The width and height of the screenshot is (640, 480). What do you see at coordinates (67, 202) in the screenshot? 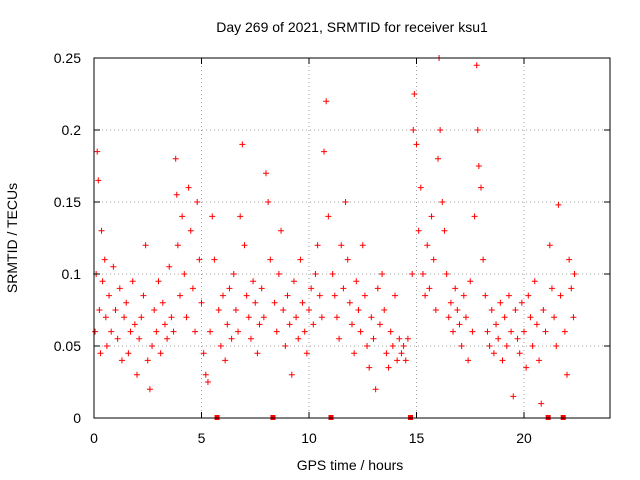
I see `y-tick-label: 0.15` at bounding box center [67, 202].